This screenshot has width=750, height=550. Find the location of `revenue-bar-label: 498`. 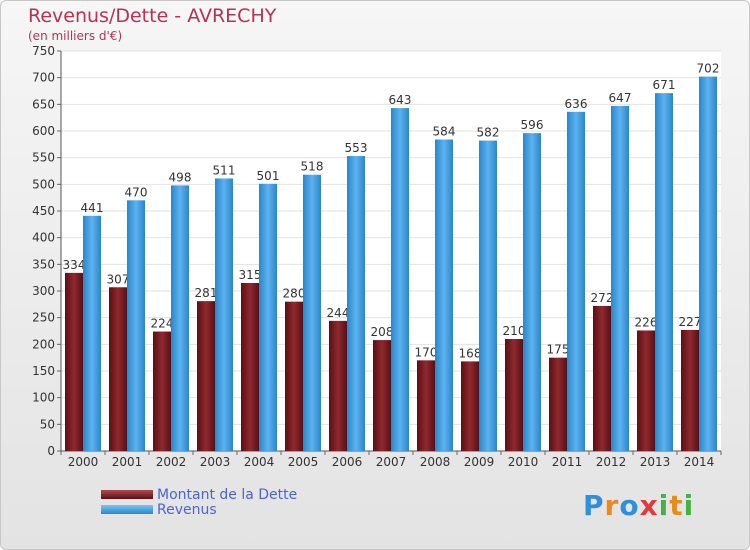

revenue-bar-label: 498 is located at coordinates (180, 177).